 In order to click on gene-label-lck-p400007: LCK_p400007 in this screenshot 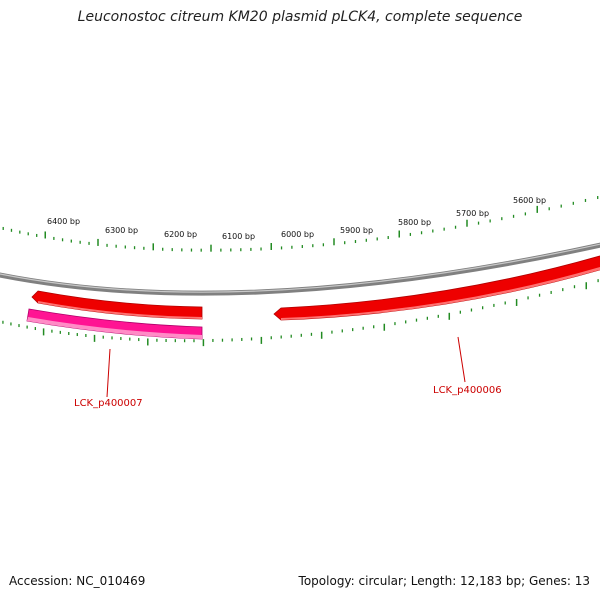, I will do `click(108, 403)`.